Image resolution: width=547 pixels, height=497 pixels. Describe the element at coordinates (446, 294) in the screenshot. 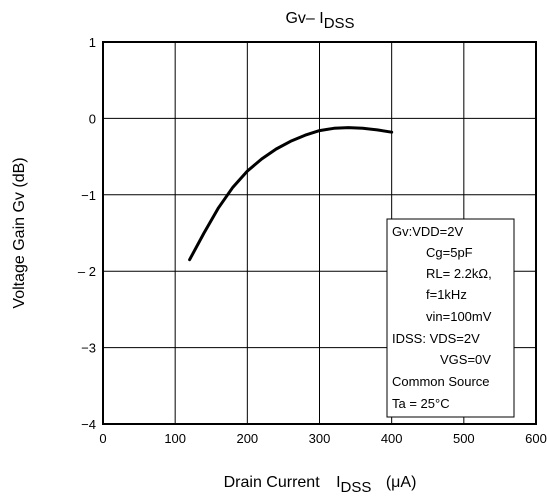

I see `legend-line-4: f=1kHz` at that location.